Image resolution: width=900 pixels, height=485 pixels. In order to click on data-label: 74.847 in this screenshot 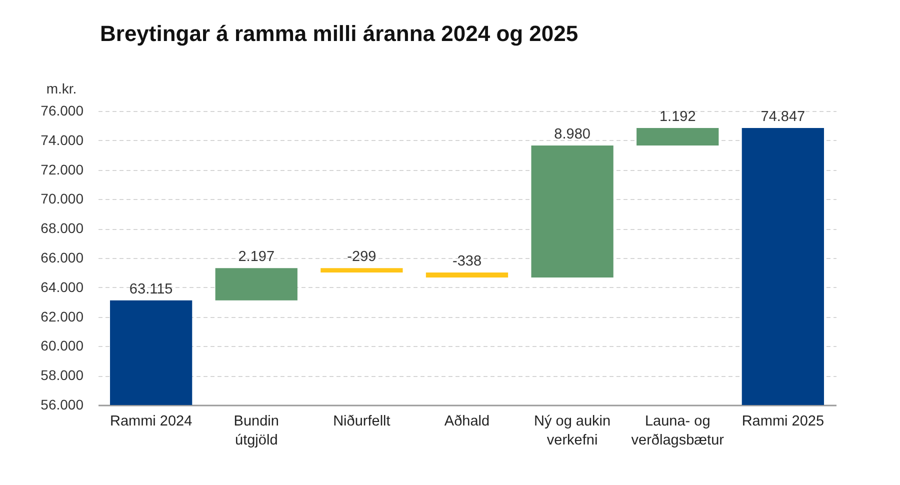, I will do `click(783, 116)`.